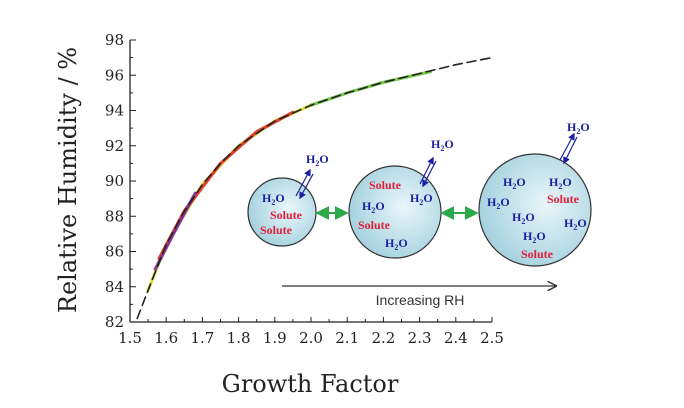 Image resolution: width=684 pixels, height=408 pixels. Describe the element at coordinates (420, 300) in the screenshot. I see `increasing-rh-label: Increasing RH` at that location.